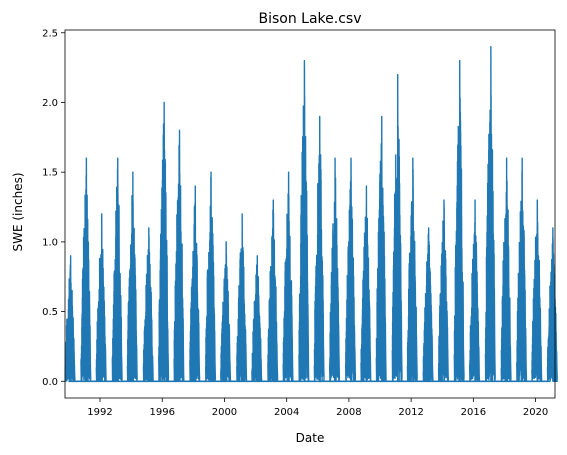 The image size is (567, 455). I want to click on season-trace-2013, so click(428, 304).